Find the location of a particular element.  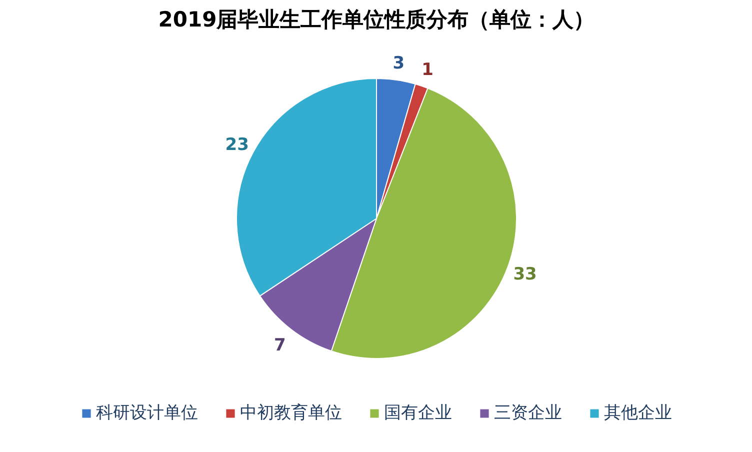

legend-label: 科研设计单位 is located at coordinates (147, 413).